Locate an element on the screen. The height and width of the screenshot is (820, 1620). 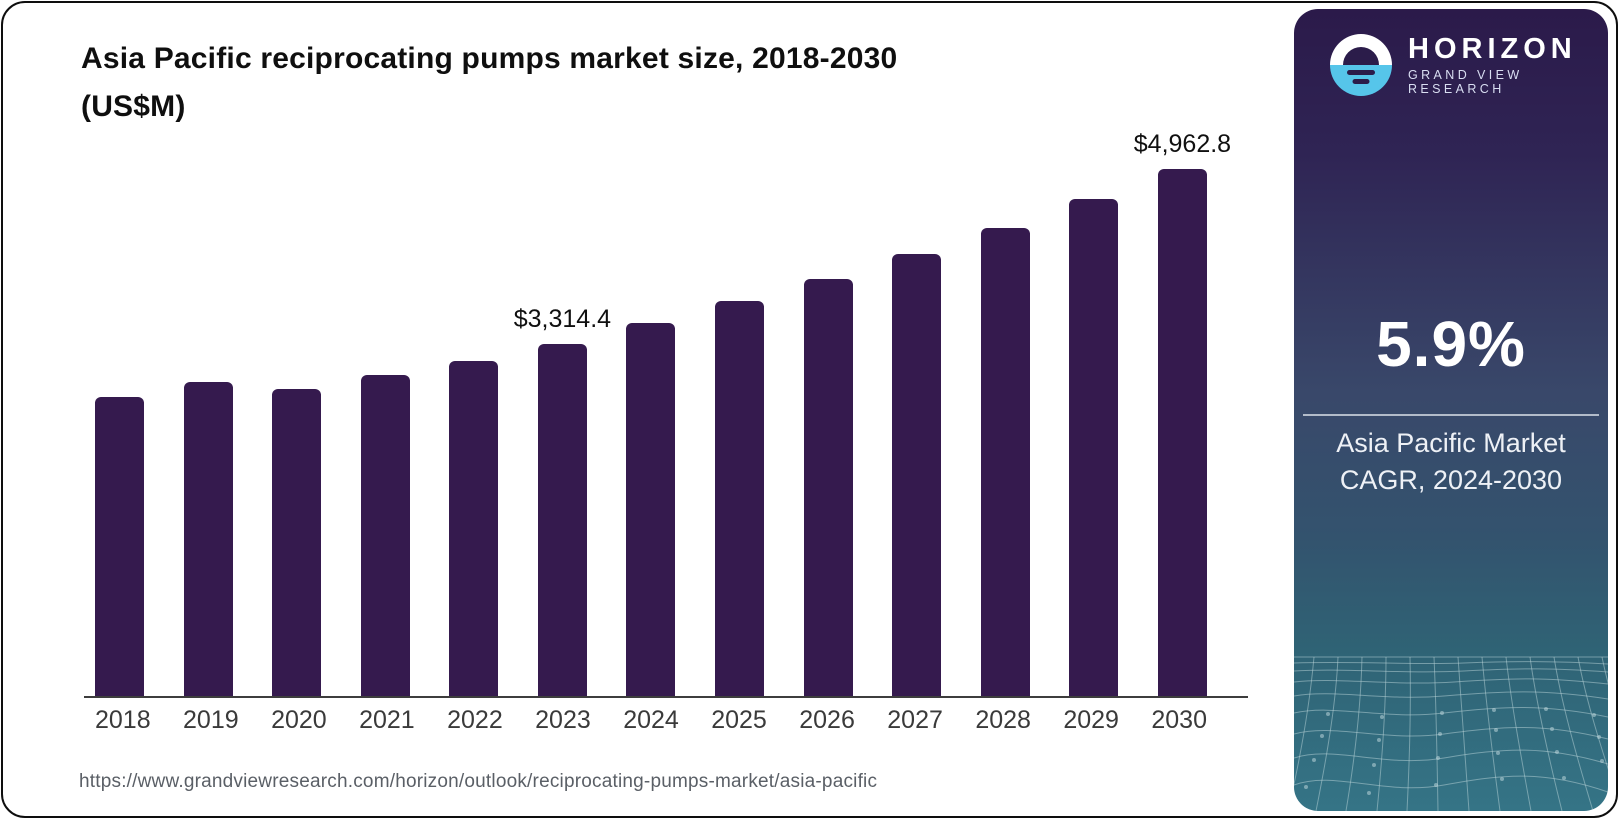
x-tick-label: 2021 is located at coordinates (387, 720).